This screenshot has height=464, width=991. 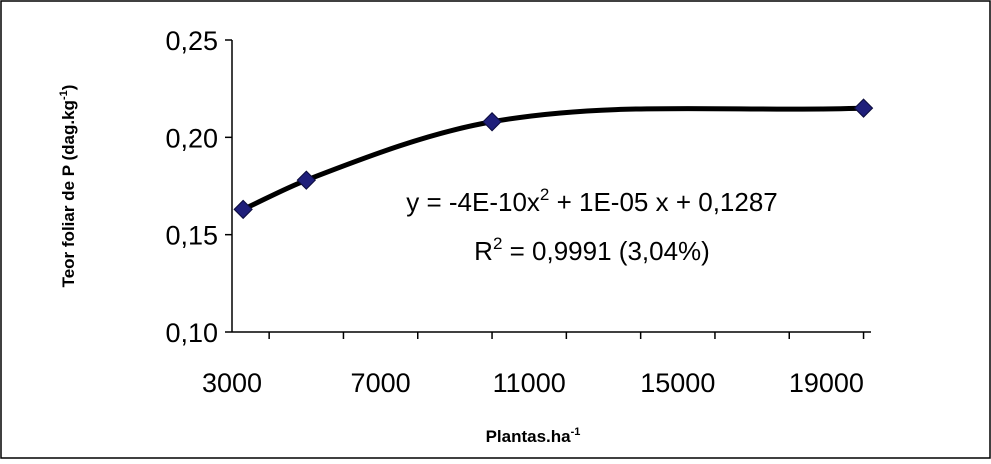 I want to click on trendline-equation: y = -4E-10x2 + 1E-05 x + 0,1287, so click(x=592, y=201).